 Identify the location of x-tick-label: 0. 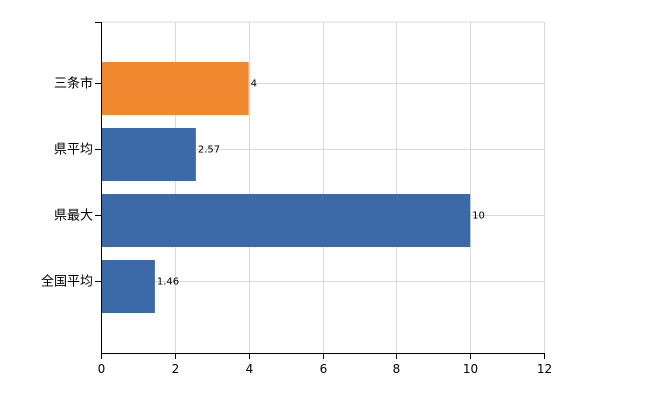
(102, 369).